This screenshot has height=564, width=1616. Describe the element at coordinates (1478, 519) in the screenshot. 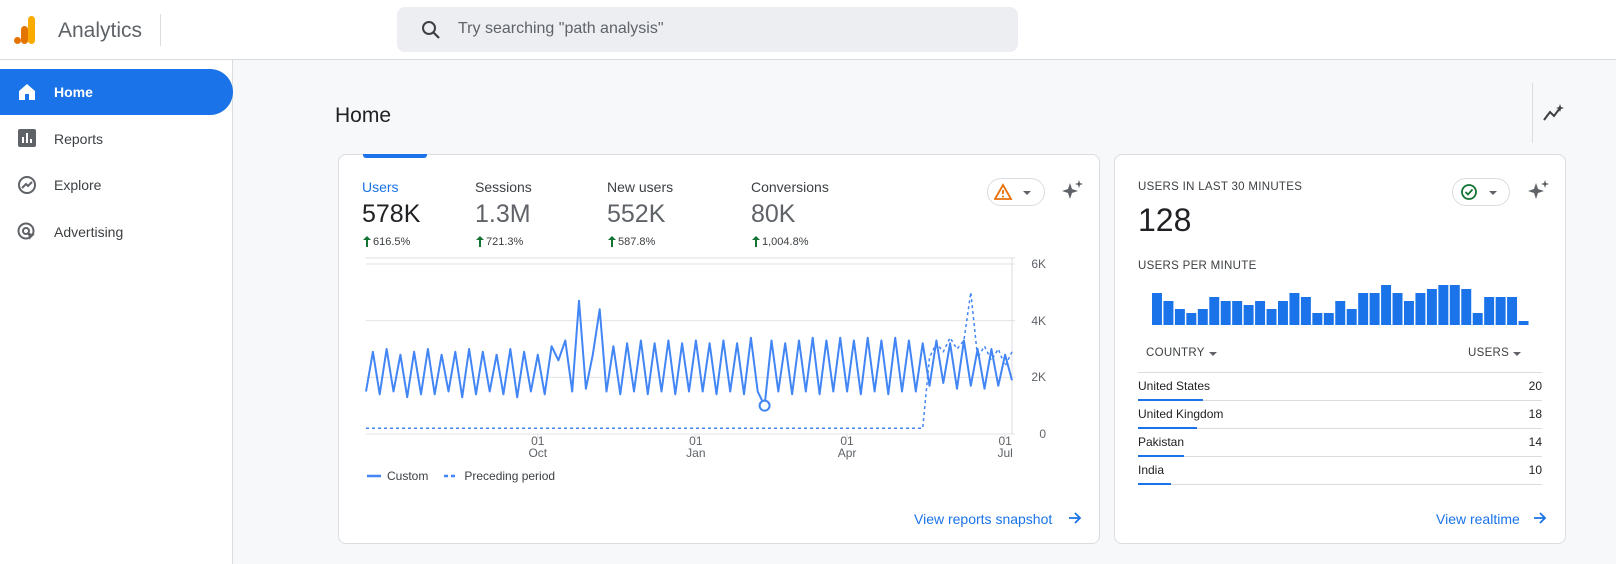

I see `card-link: View realtime` at that location.